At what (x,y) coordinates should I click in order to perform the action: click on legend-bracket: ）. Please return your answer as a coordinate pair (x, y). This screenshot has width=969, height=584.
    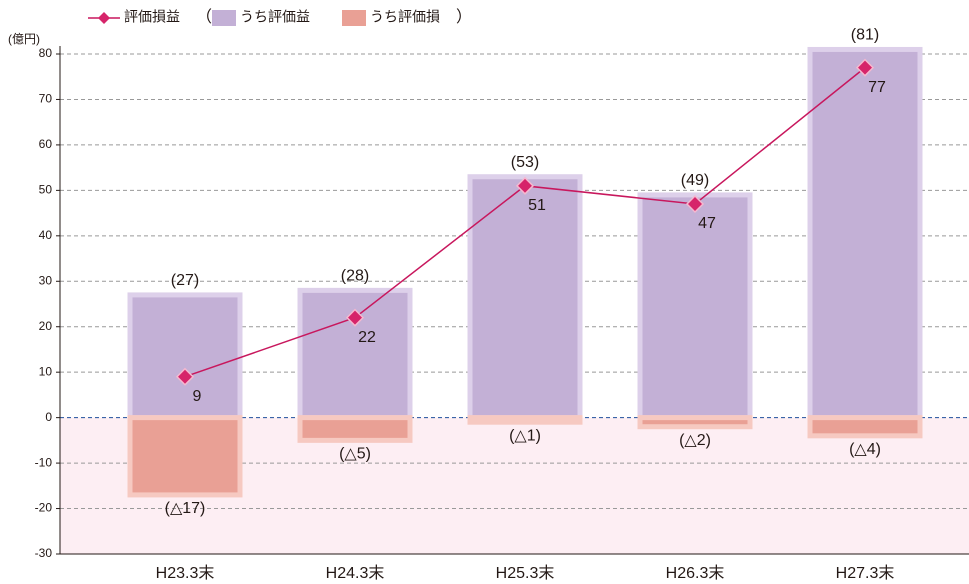
    Looking at the image, I should click on (464, 17).